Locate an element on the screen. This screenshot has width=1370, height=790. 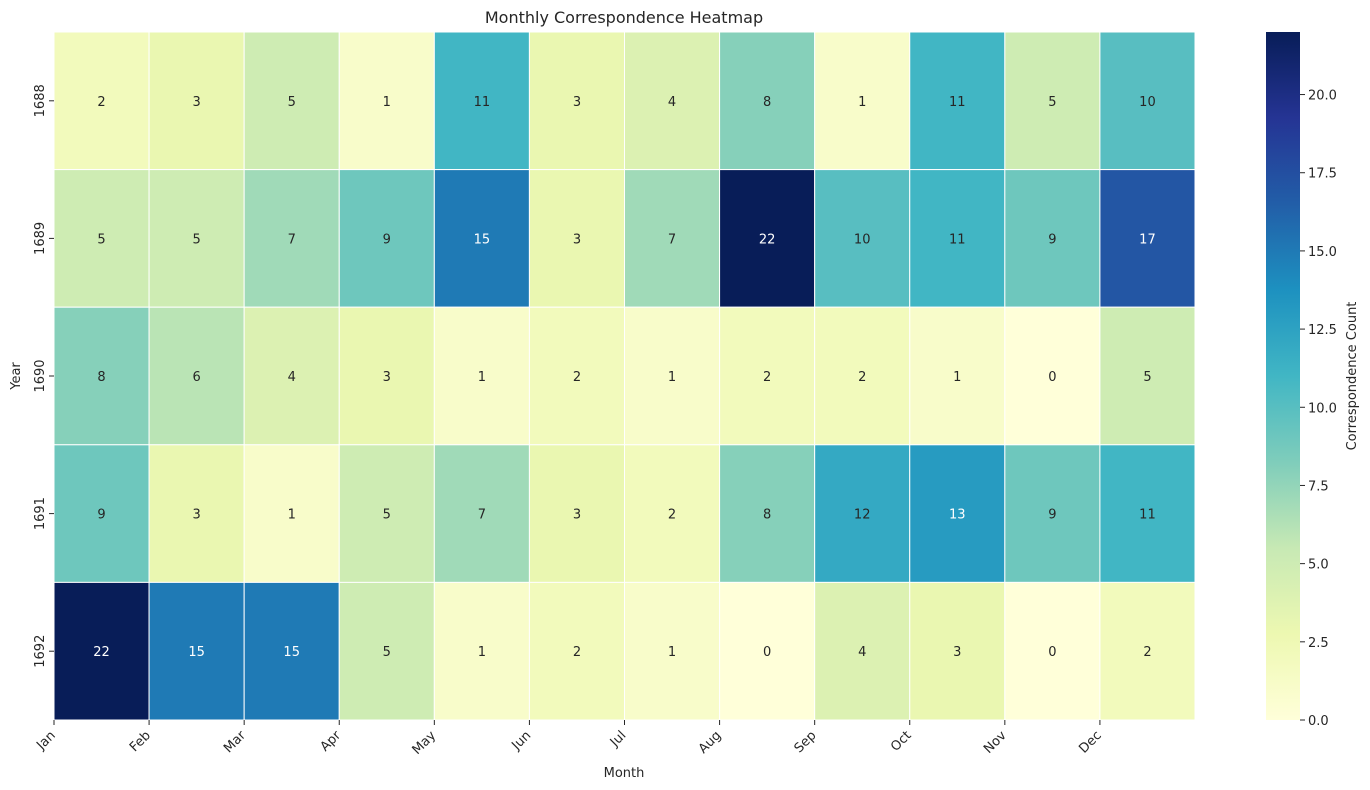
x-tick-label: Sep is located at coordinates (806, 742).